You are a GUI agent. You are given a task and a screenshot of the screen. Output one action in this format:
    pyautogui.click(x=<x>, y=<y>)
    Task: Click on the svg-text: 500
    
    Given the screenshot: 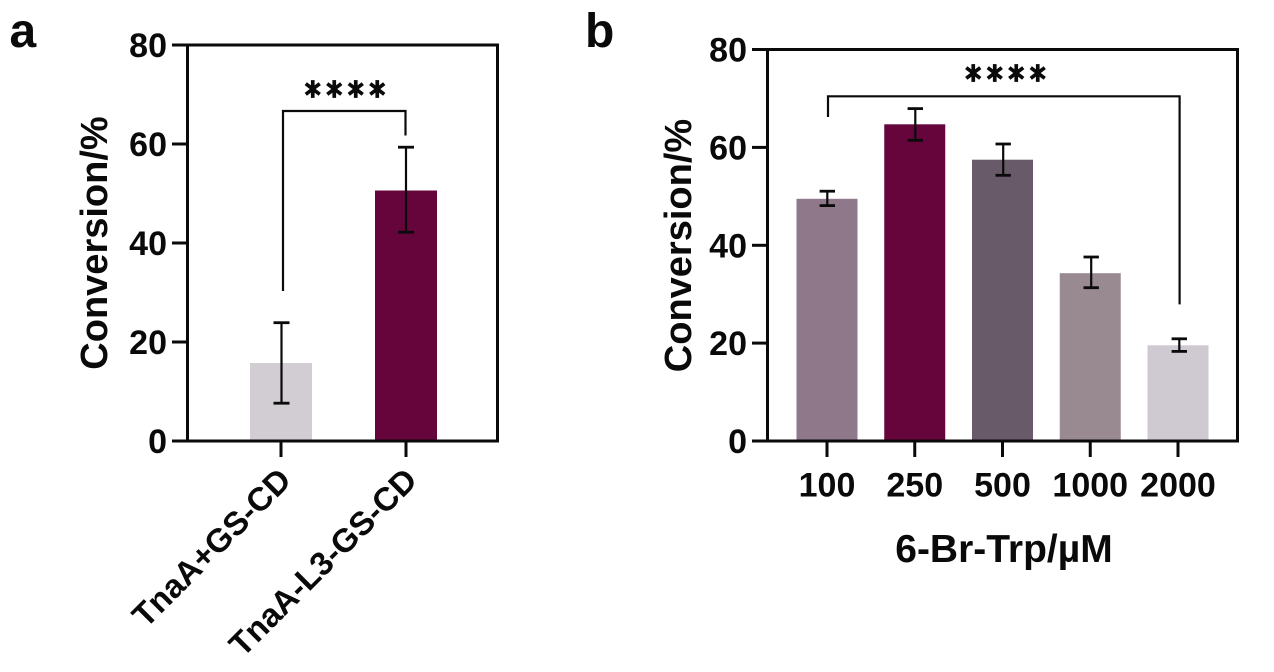 What is the action you would take?
    pyautogui.click(x=1002, y=486)
    